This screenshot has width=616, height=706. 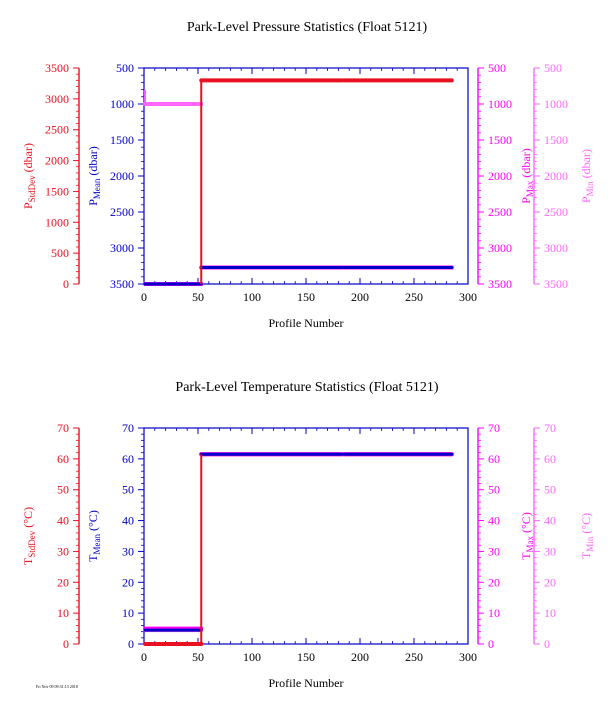 What do you see at coordinates (57, 68) in the screenshot?
I see `stddev-tick-label: 3500` at bounding box center [57, 68].